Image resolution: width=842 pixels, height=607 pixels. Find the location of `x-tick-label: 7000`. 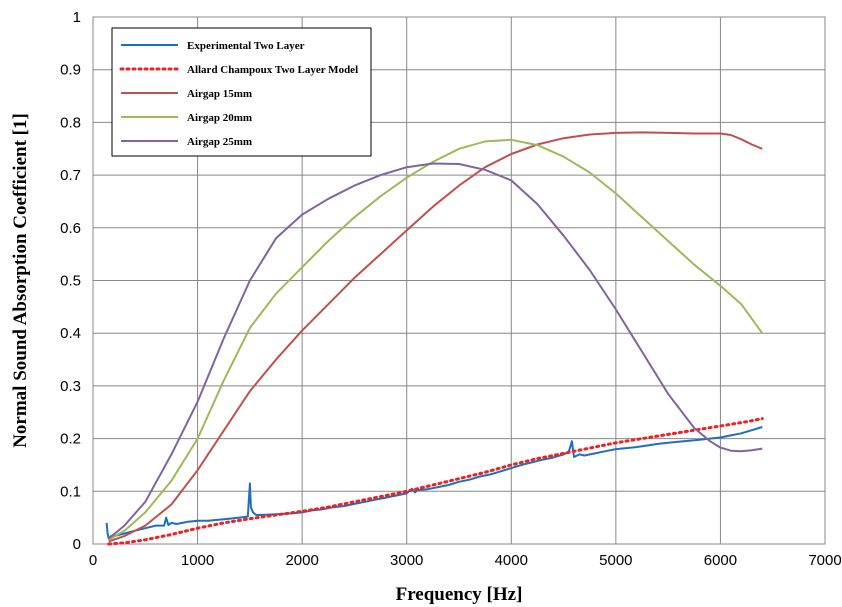

x-tick-label: 7000 is located at coordinates (824, 560).